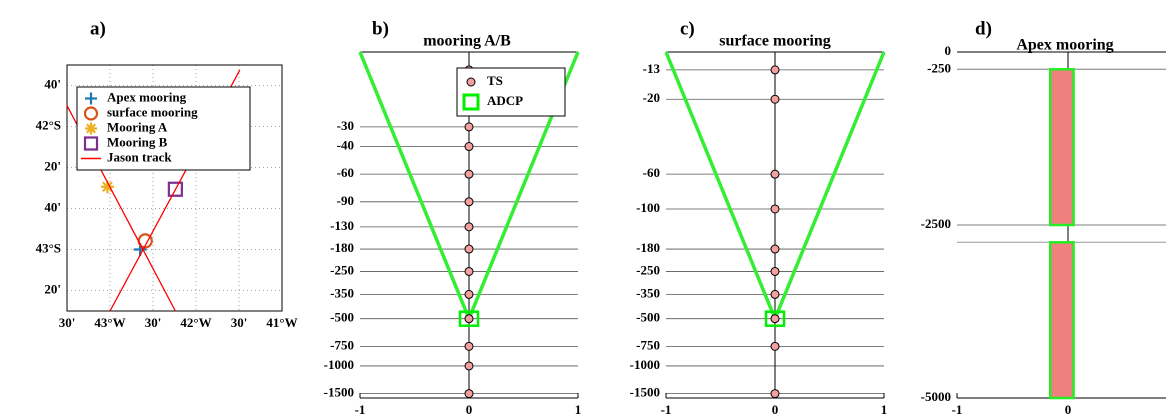  What do you see at coordinates (687, 28) in the screenshot?
I see `panel-label: c)` at bounding box center [687, 28].